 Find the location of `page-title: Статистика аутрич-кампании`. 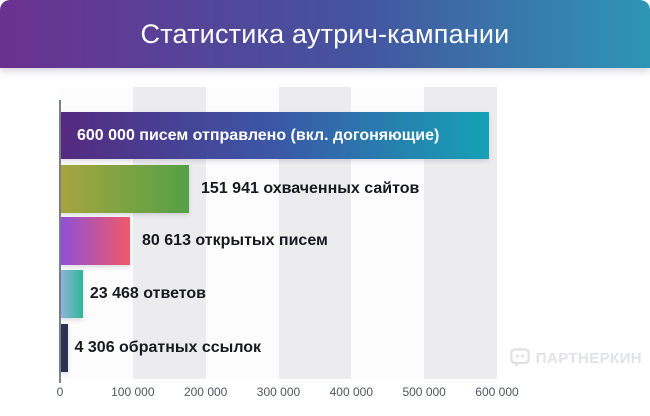

page-title: Статистика аутрич-кампании is located at coordinates (325, 33).